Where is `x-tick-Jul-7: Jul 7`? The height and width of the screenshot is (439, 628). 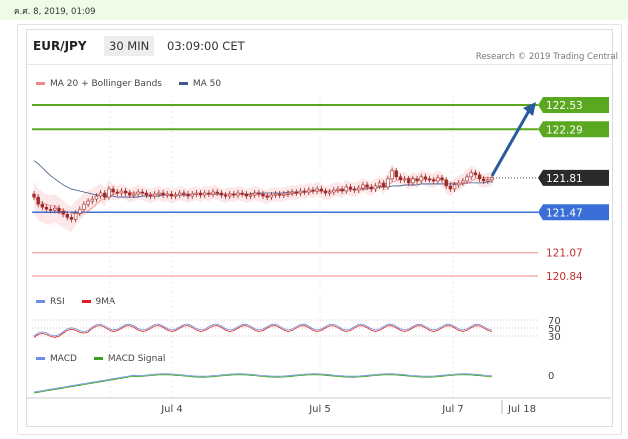 x-tick-Jul-7: Jul 7 is located at coordinates (452, 409).